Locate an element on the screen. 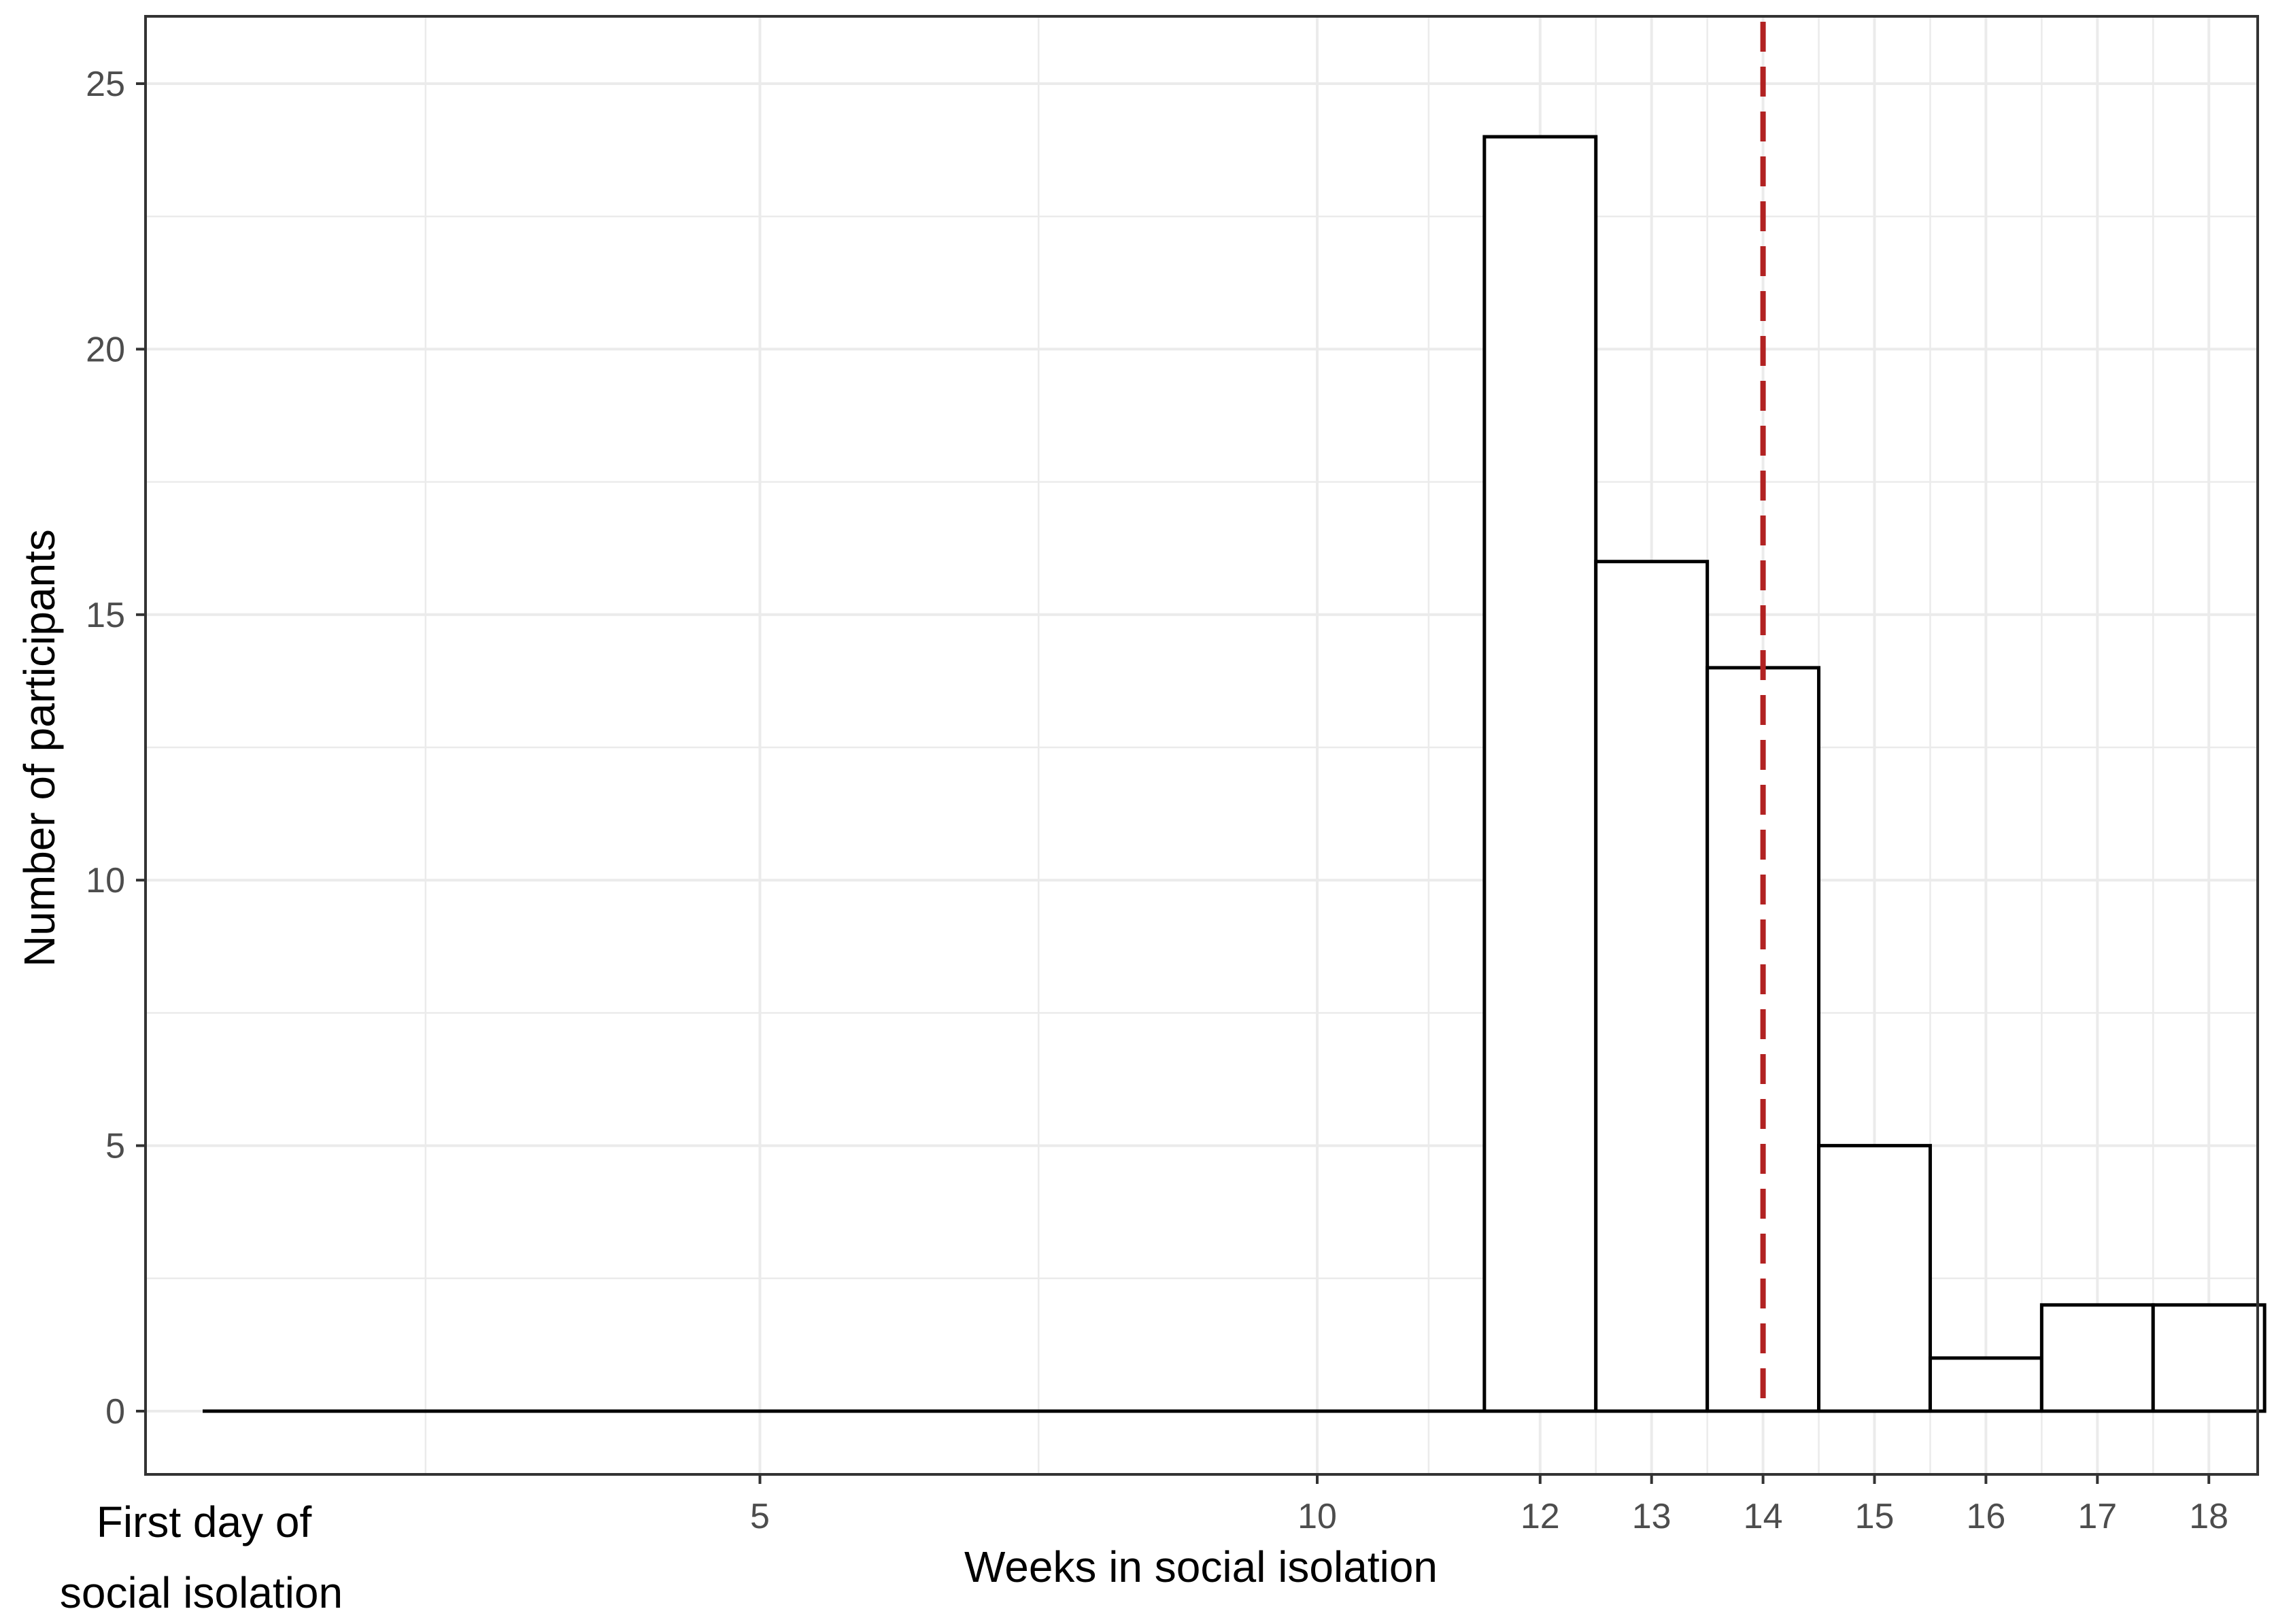  x-axis-title: Weeks in social isolation is located at coordinates (1201, 1566).